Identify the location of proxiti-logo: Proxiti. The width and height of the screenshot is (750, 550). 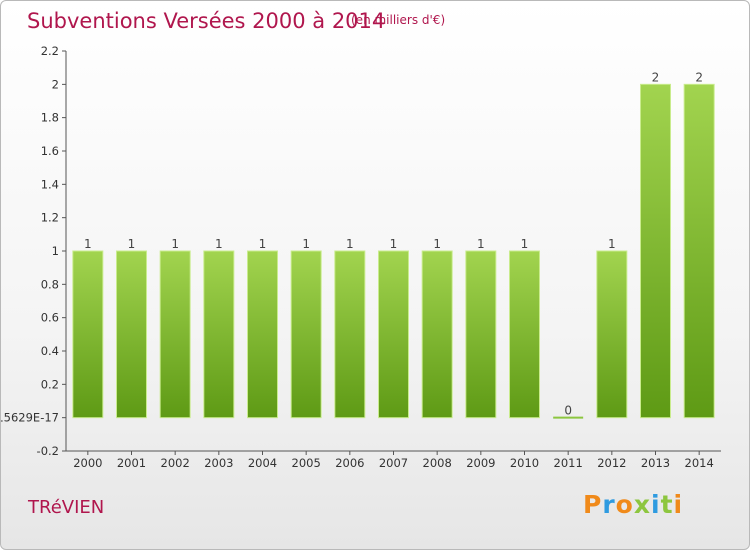
(633, 504).